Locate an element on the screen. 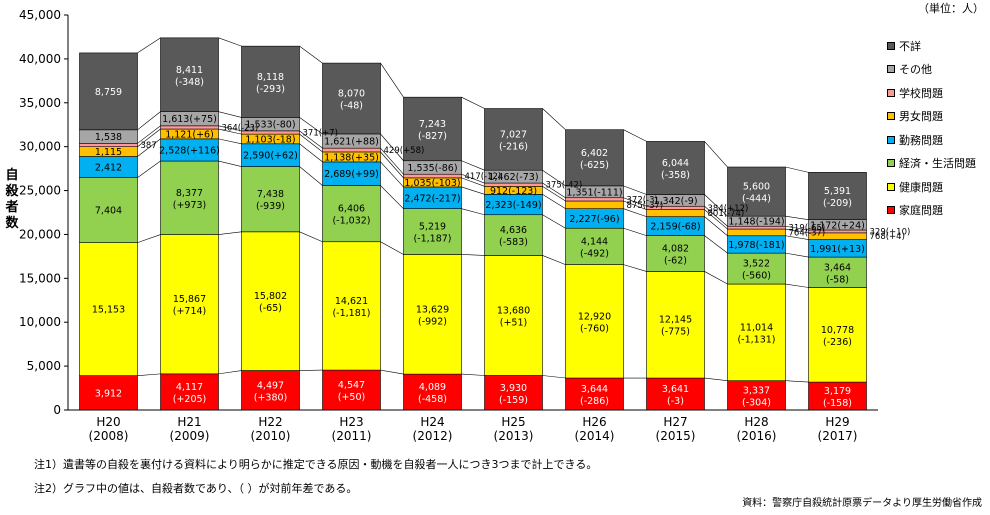  x-tick-year: (2014) is located at coordinates (595, 436).